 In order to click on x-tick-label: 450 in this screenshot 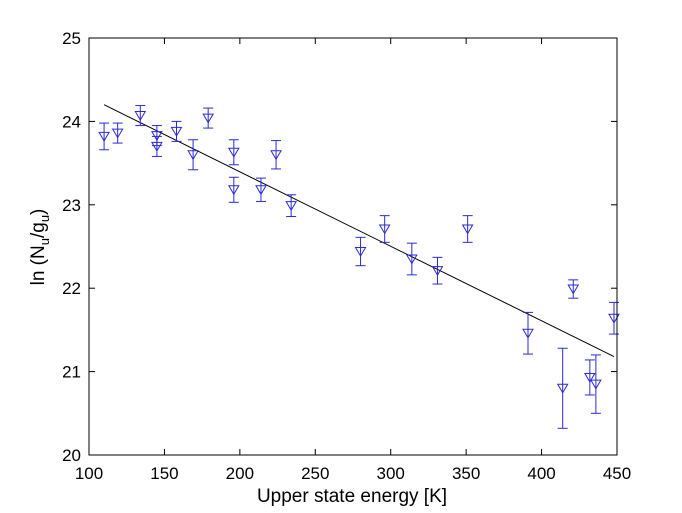, I will do `click(617, 473)`.